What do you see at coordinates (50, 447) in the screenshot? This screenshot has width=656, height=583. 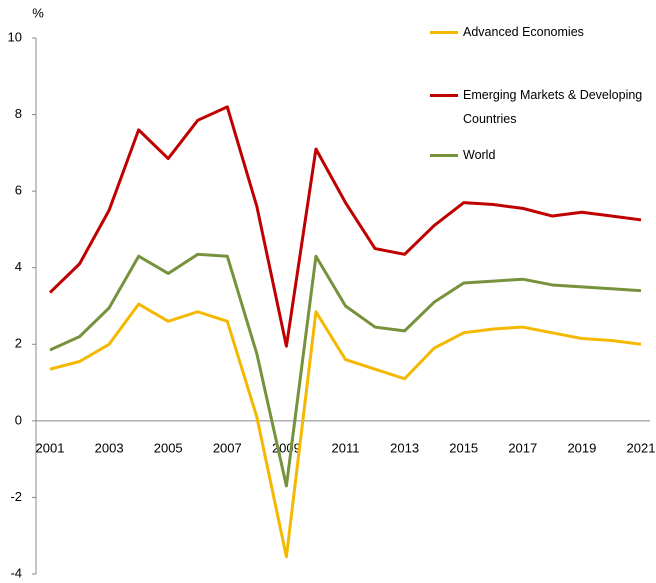 I see `x-tick-label: 2001` at bounding box center [50, 447].